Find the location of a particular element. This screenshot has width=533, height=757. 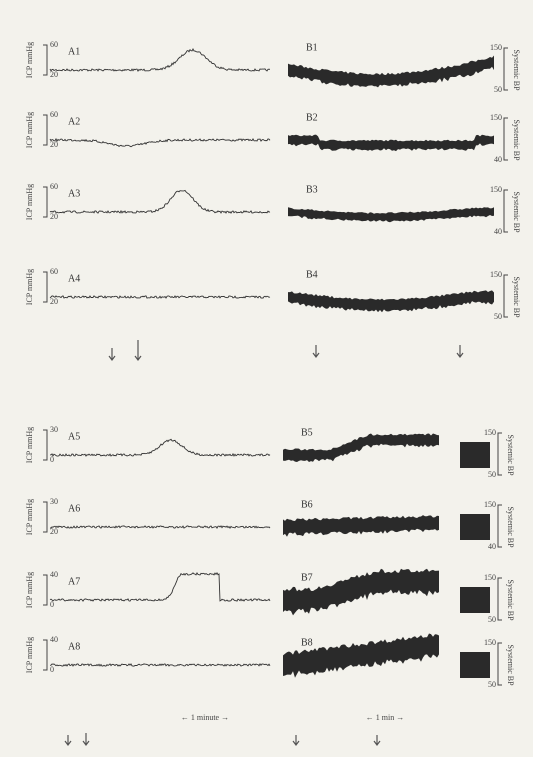

bp-trace-label: B5 is located at coordinates (307, 432).